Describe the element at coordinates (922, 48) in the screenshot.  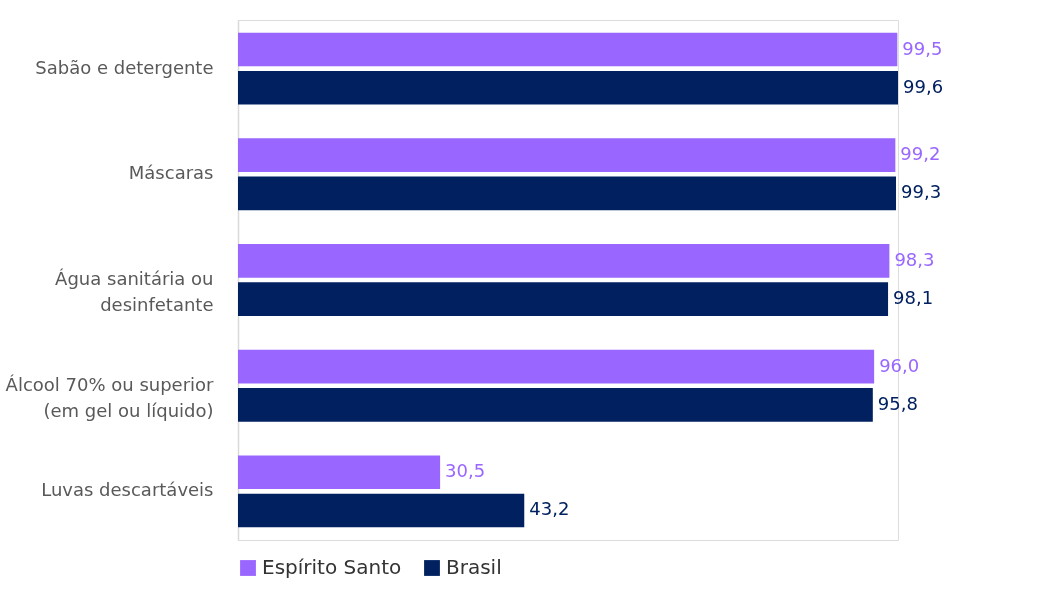
I see `data-label: 99,5` at that location.